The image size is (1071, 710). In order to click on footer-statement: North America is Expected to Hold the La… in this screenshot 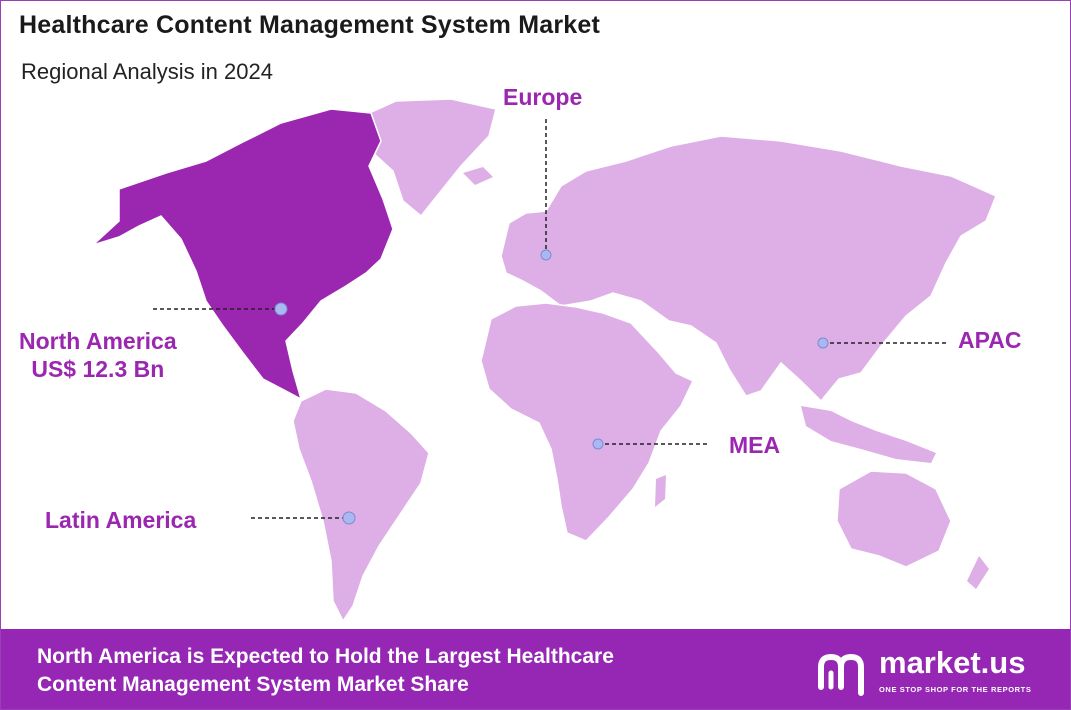, I will do `click(325, 671)`.